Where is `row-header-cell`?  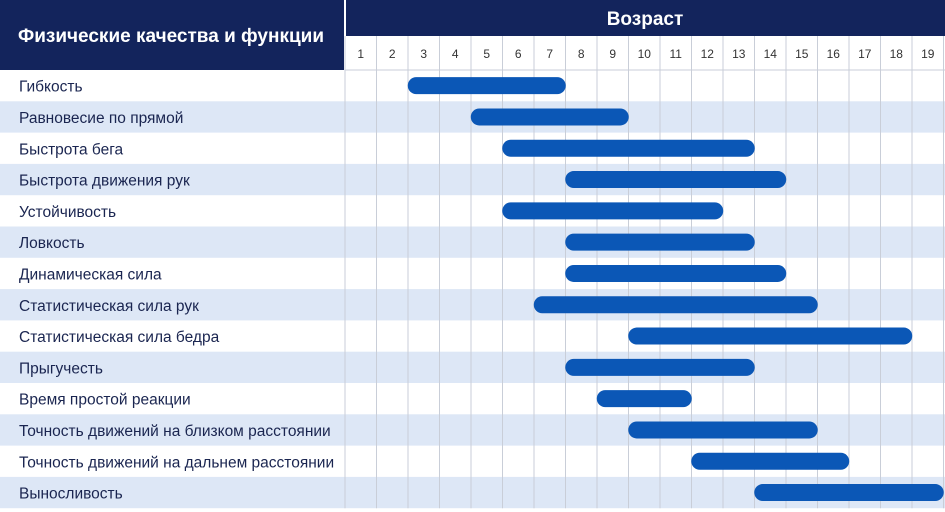 row-header-cell is located at coordinates (172, 35).